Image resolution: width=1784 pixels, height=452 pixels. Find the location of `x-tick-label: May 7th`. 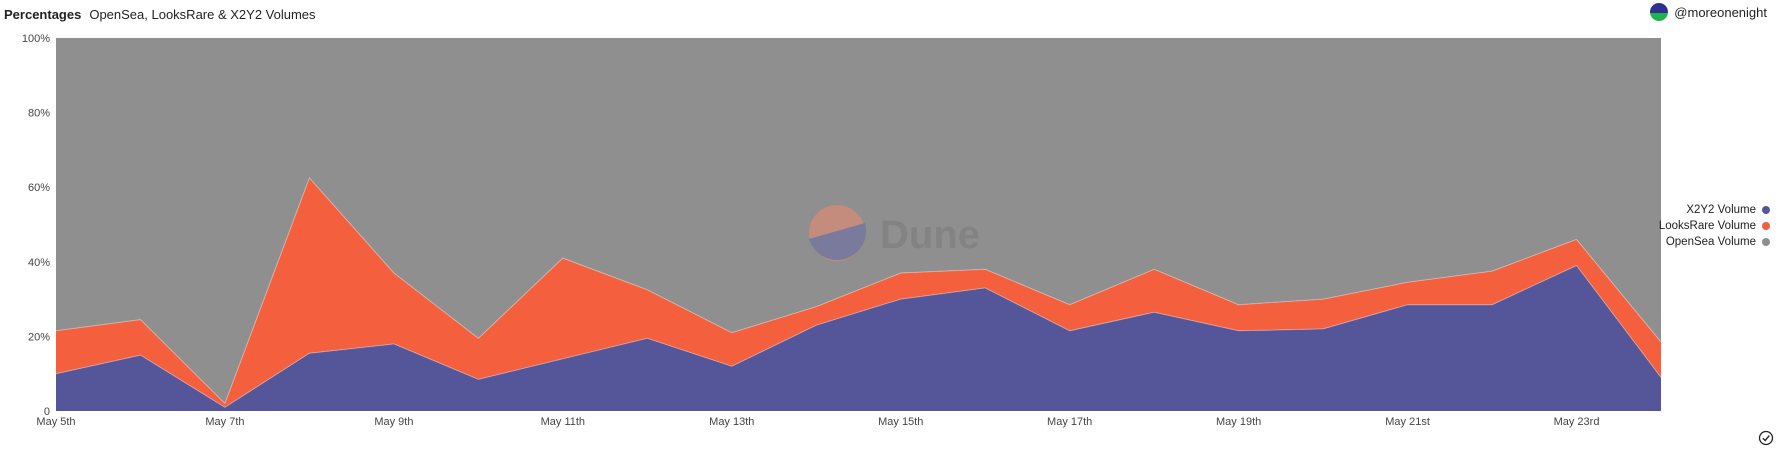

x-tick-label: May 7th is located at coordinates (224, 422).